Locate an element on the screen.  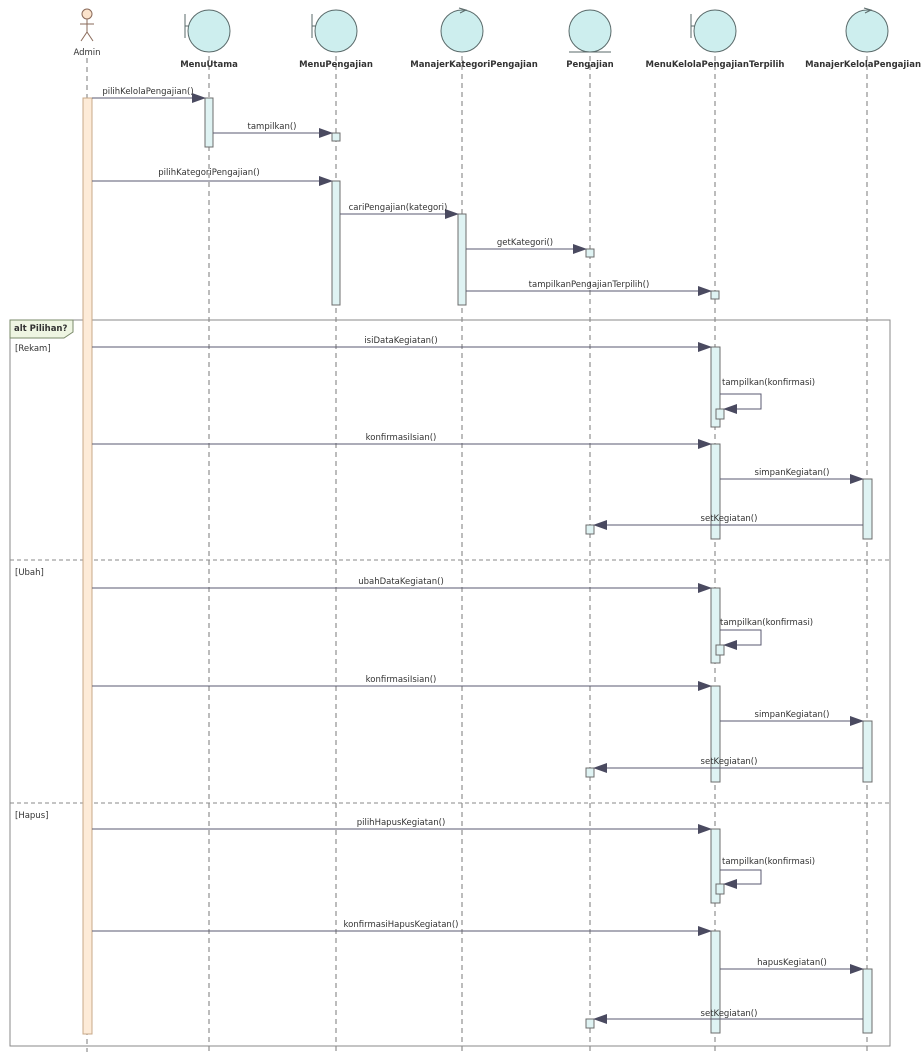
message: cariPengajian(kategori) is located at coordinates (399, 211).